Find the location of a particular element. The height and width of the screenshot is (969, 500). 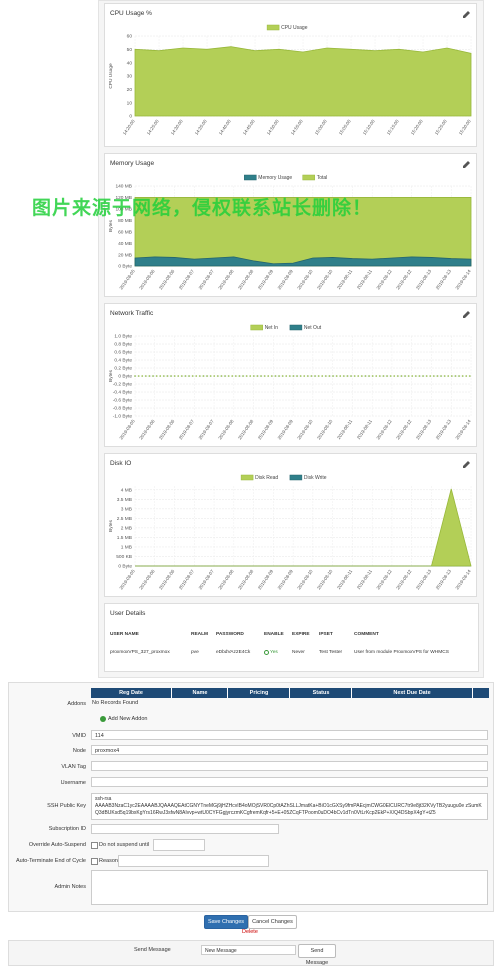

y-tick-label: 1.5 MB is located at coordinates (124, 538).